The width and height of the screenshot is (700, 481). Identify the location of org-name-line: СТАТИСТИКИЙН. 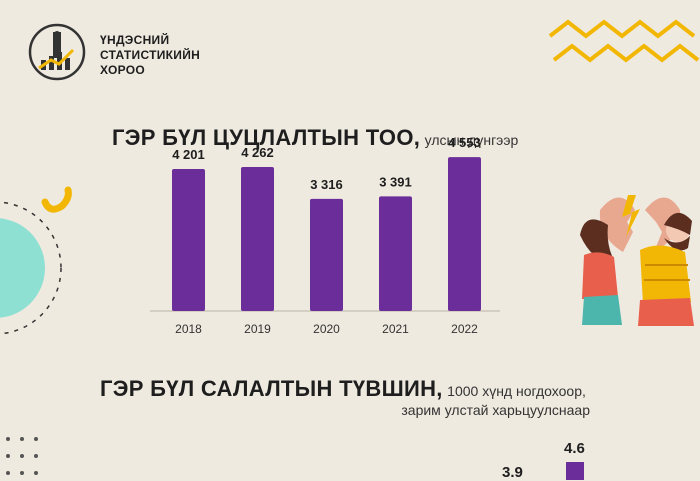
(150, 55).